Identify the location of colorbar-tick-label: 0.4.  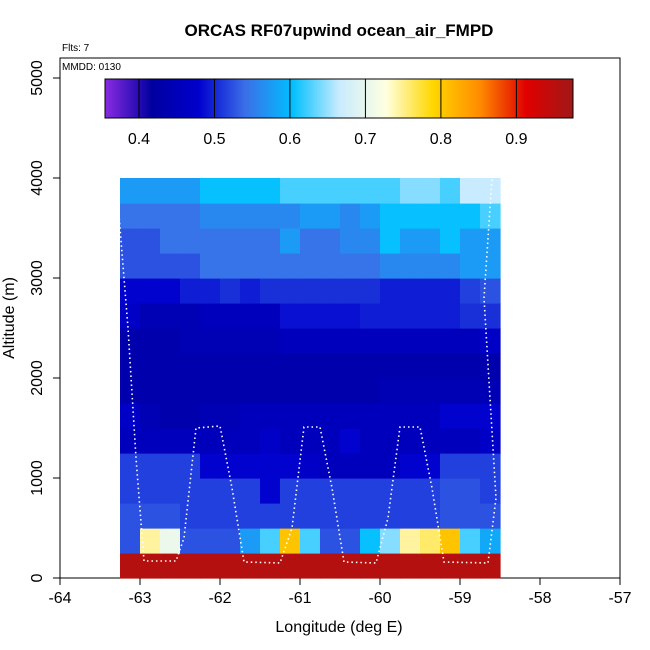
(139, 139).